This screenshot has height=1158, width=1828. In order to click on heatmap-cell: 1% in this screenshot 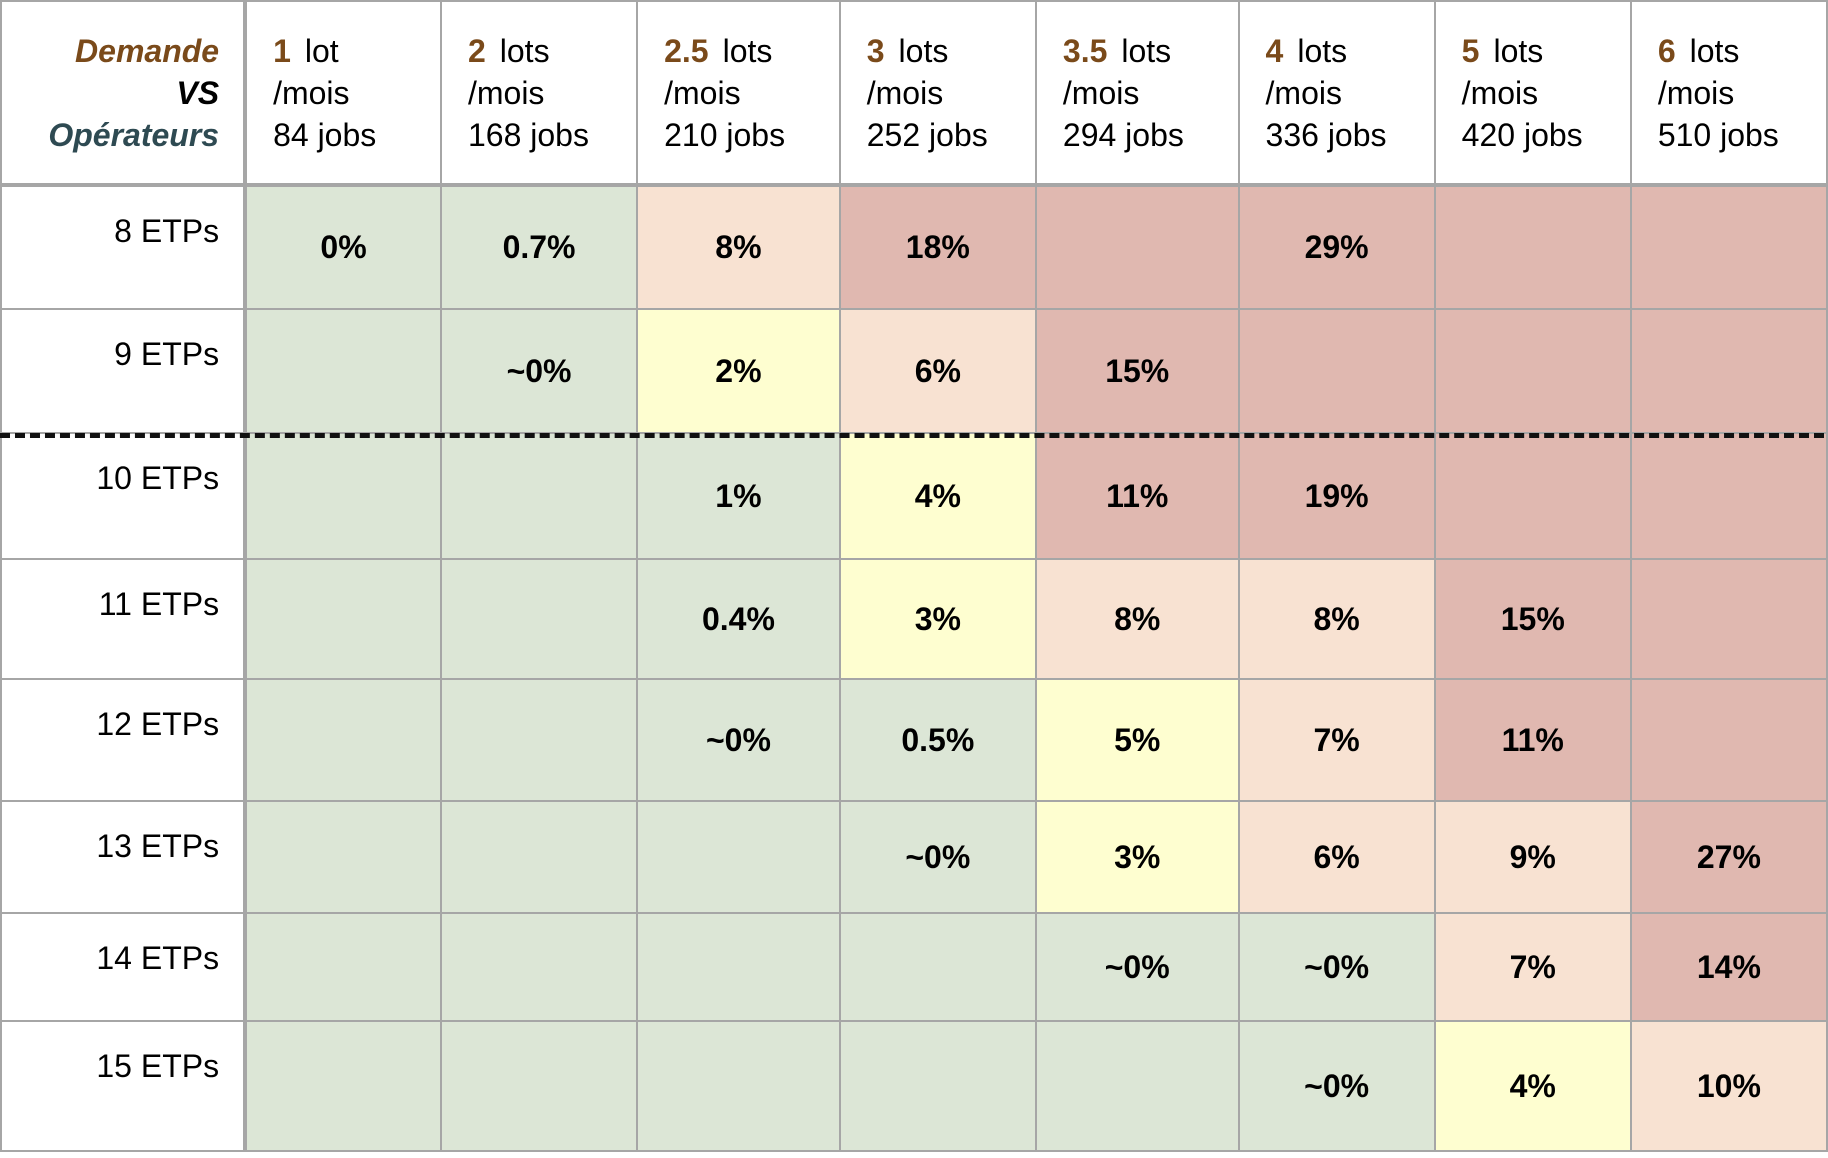, I will do `click(738, 496)`.